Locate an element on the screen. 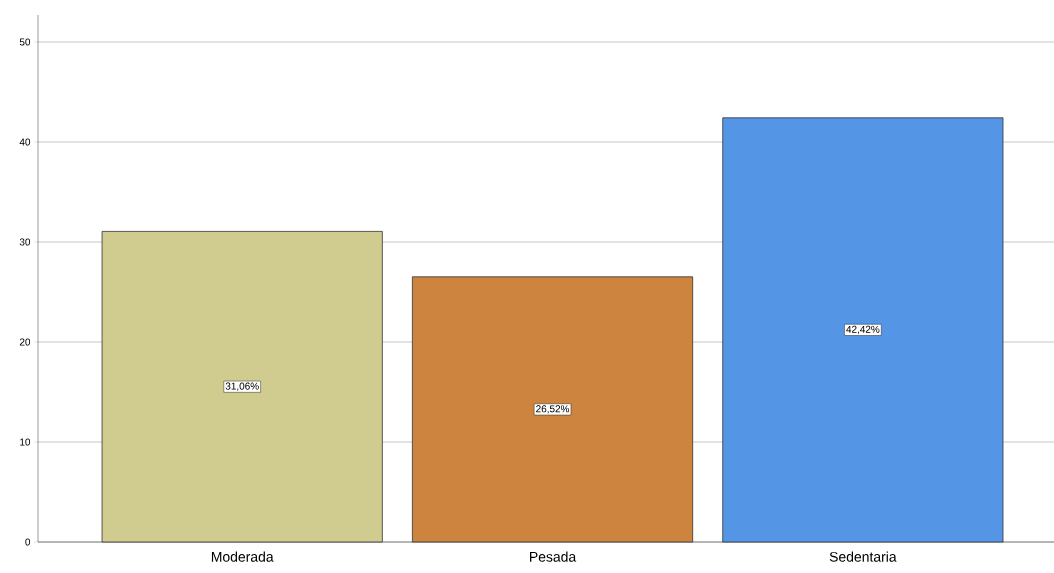  y-tick-label: 20 is located at coordinates (25, 342).